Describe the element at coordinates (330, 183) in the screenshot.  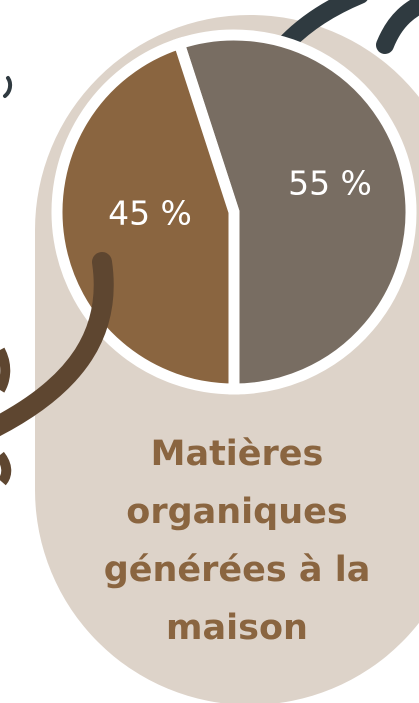
I see `value-label: 55 %` at that location.